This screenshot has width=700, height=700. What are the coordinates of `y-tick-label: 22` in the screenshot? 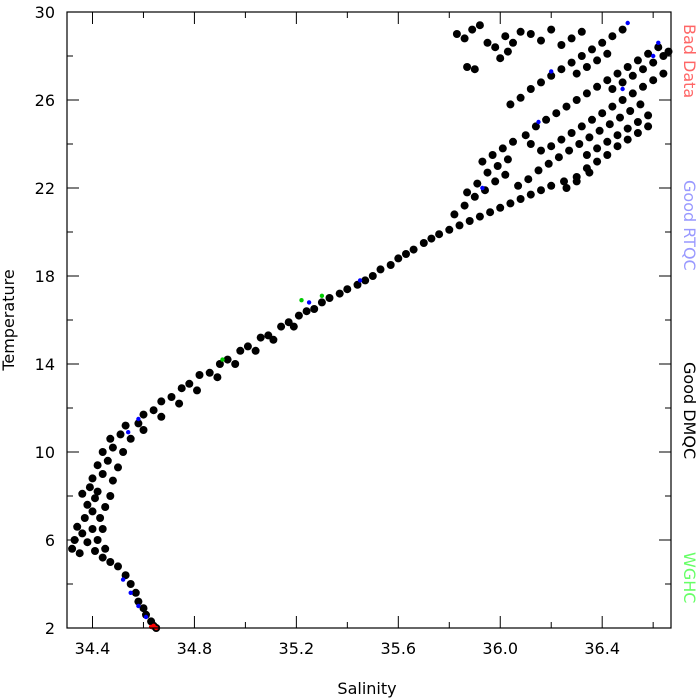 It's located at (45, 188).